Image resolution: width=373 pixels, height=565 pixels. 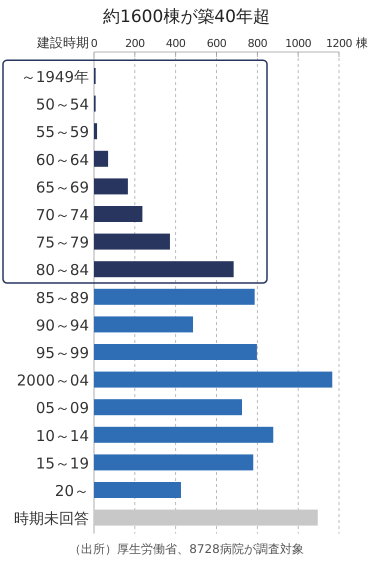 What do you see at coordinates (186, 549) in the screenshot?
I see `text: （出所）厚生労働省、8728病院が調査対象` at bounding box center [186, 549].